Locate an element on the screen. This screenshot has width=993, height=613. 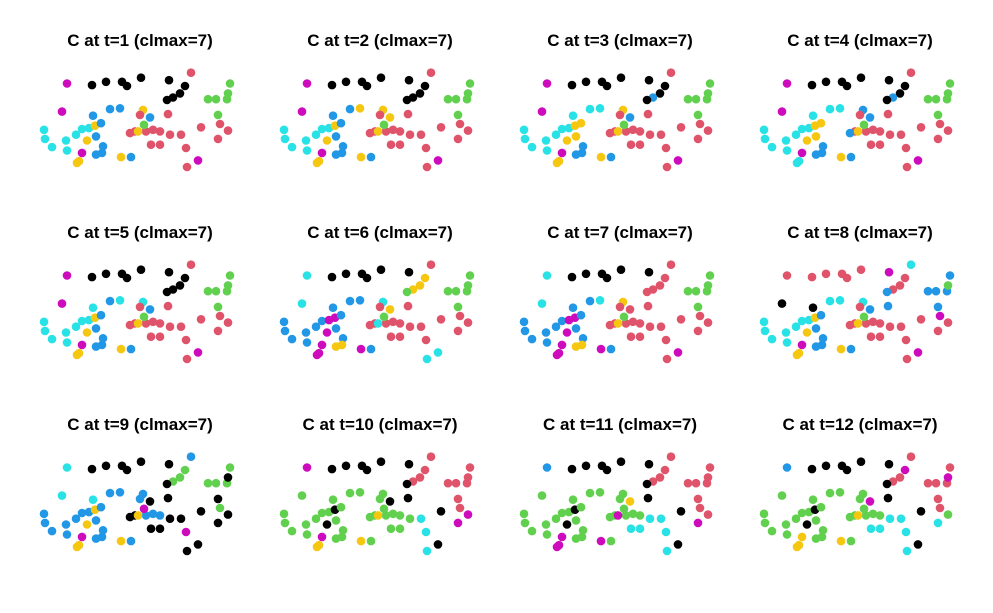
panel-t11: C at t=11 (clmax=7) is located at coordinates (617, 485).